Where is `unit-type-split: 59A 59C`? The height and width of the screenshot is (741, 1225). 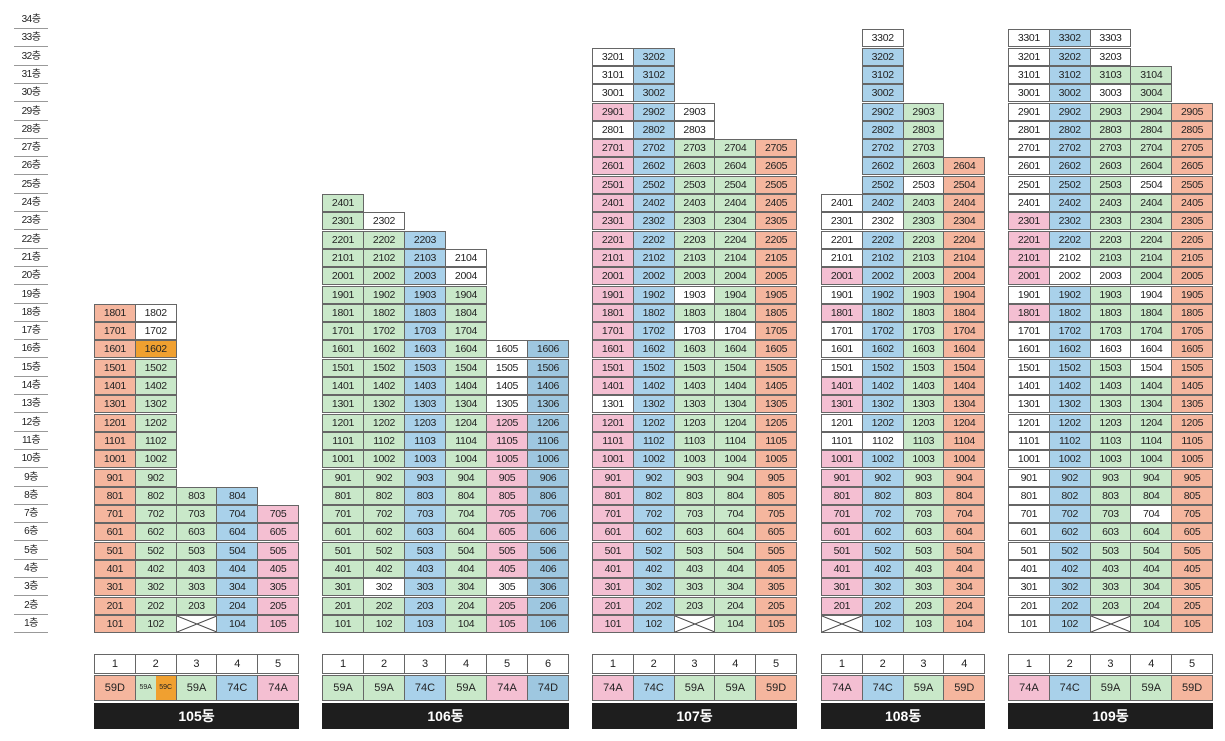
unit-type-split: 59A 59C is located at coordinates (155, 688).